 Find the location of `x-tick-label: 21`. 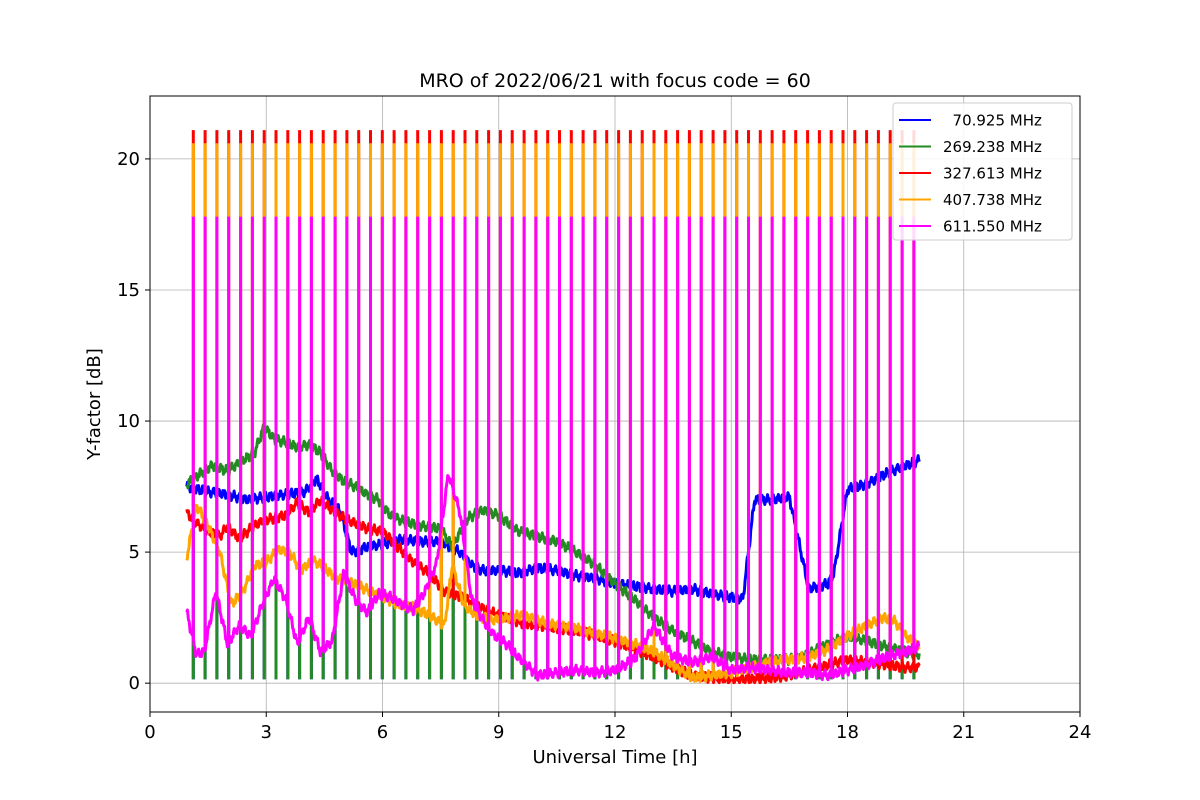

x-tick-label: 21 is located at coordinates (963, 732).